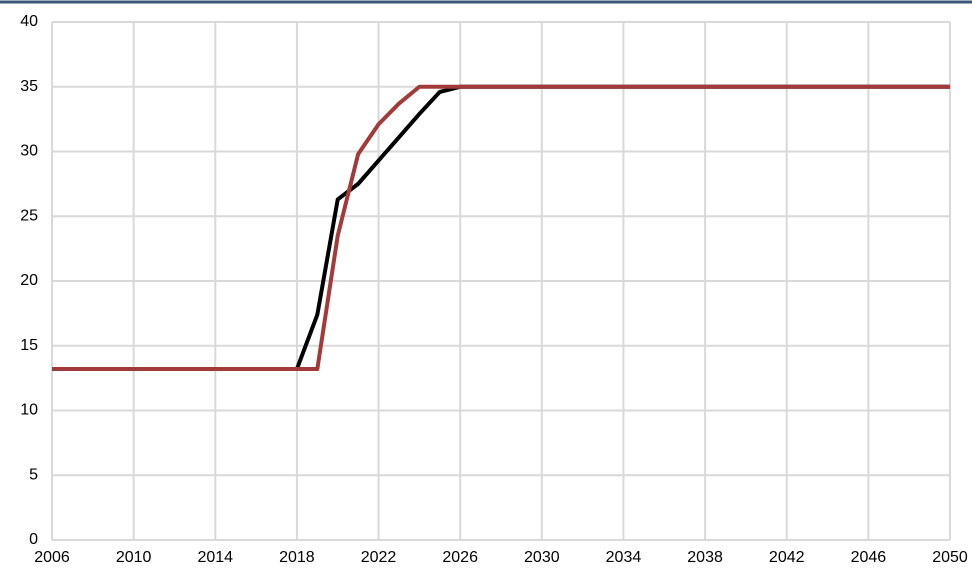  Describe the element at coordinates (29, 21) in the screenshot. I see `y-tick-label: 40` at that location.